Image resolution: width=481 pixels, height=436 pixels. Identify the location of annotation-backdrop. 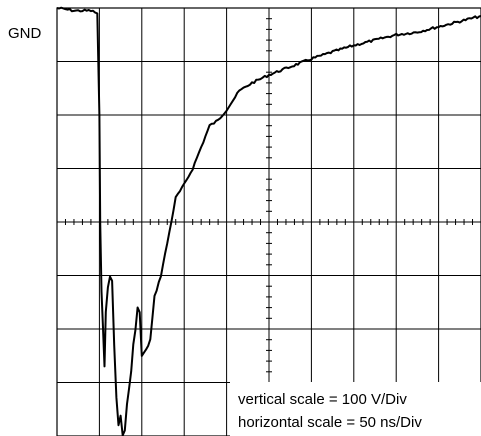
(355, 409).